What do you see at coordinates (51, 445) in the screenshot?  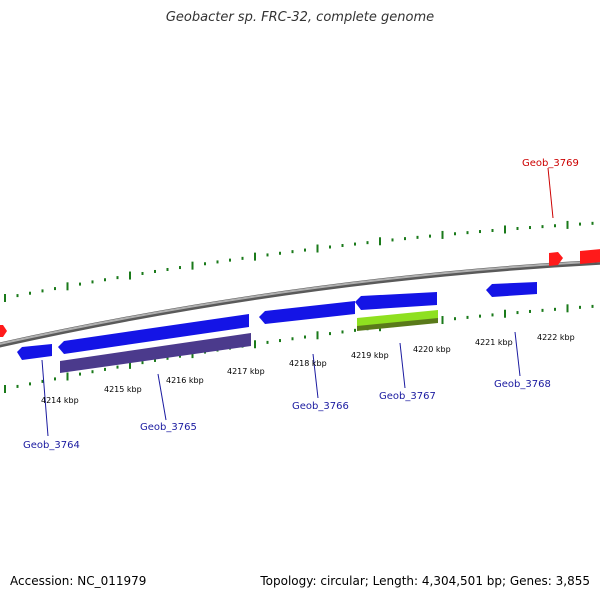 I see `gene-label-3764: Geob_3764` at bounding box center [51, 445].